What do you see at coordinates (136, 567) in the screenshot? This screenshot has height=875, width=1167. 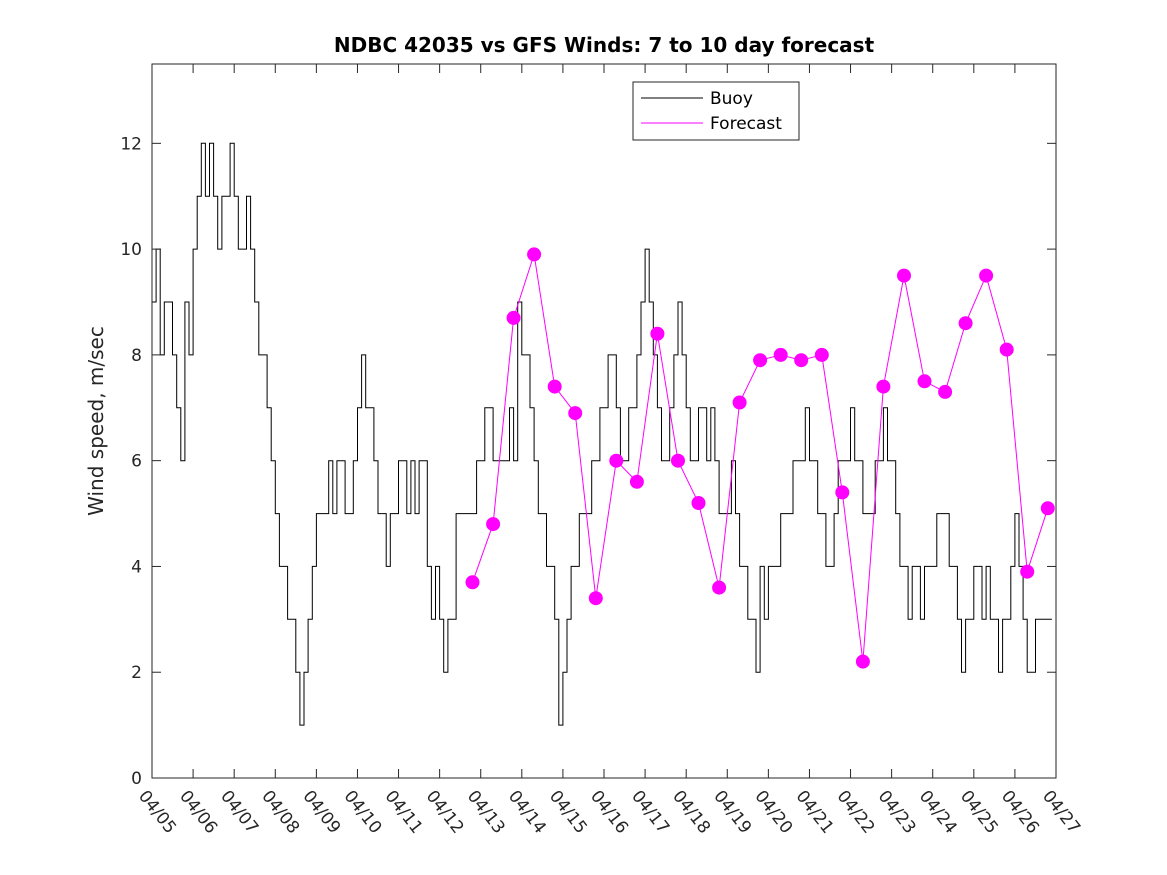 I see `y-tick-label: 4` at bounding box center [136, 567].